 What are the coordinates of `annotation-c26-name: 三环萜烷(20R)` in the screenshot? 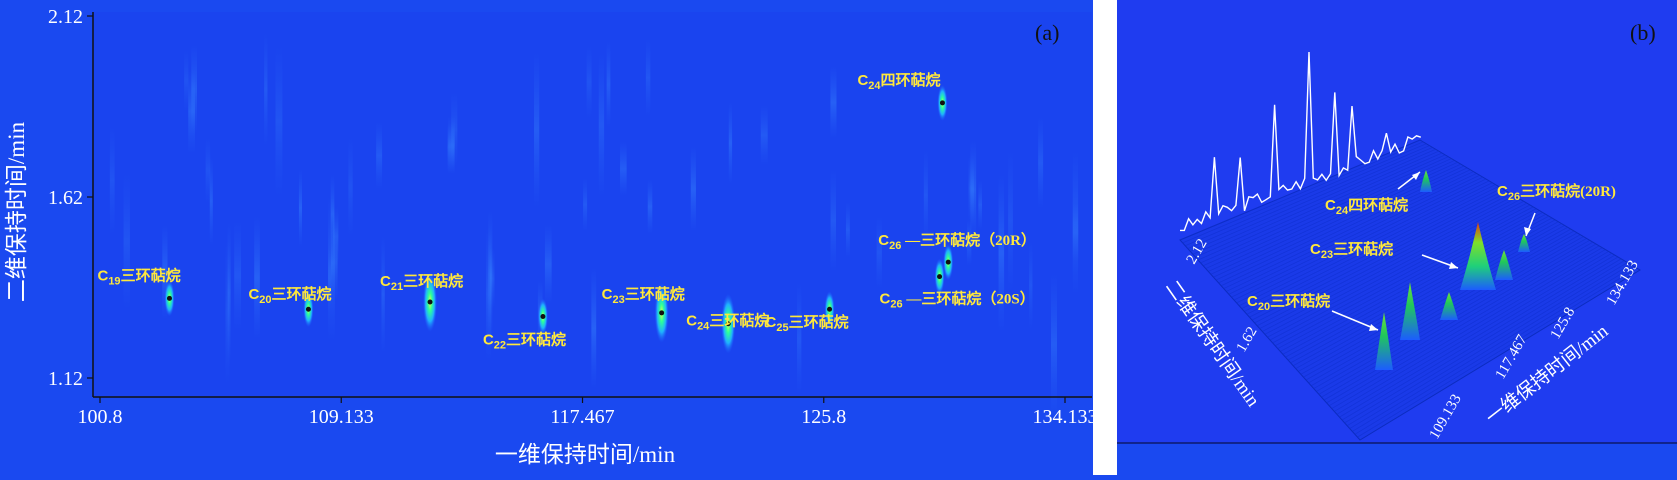 It's located at (1568, 191).